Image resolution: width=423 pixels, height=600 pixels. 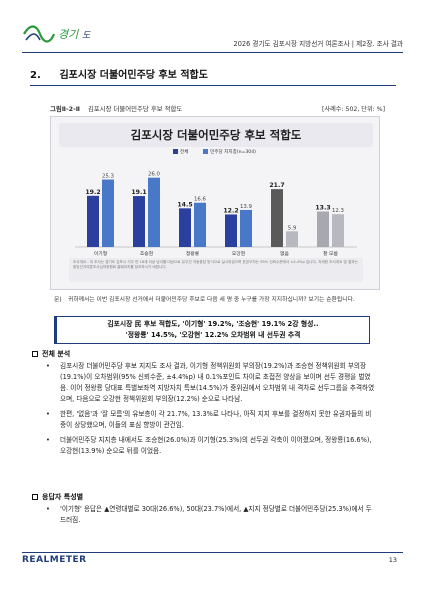 What do you see at coordinates (65, 109) in the screenshot?
I see `figure-number: 그림Ⅱ-2-Ⅱ` at bounding box center [65, 109].